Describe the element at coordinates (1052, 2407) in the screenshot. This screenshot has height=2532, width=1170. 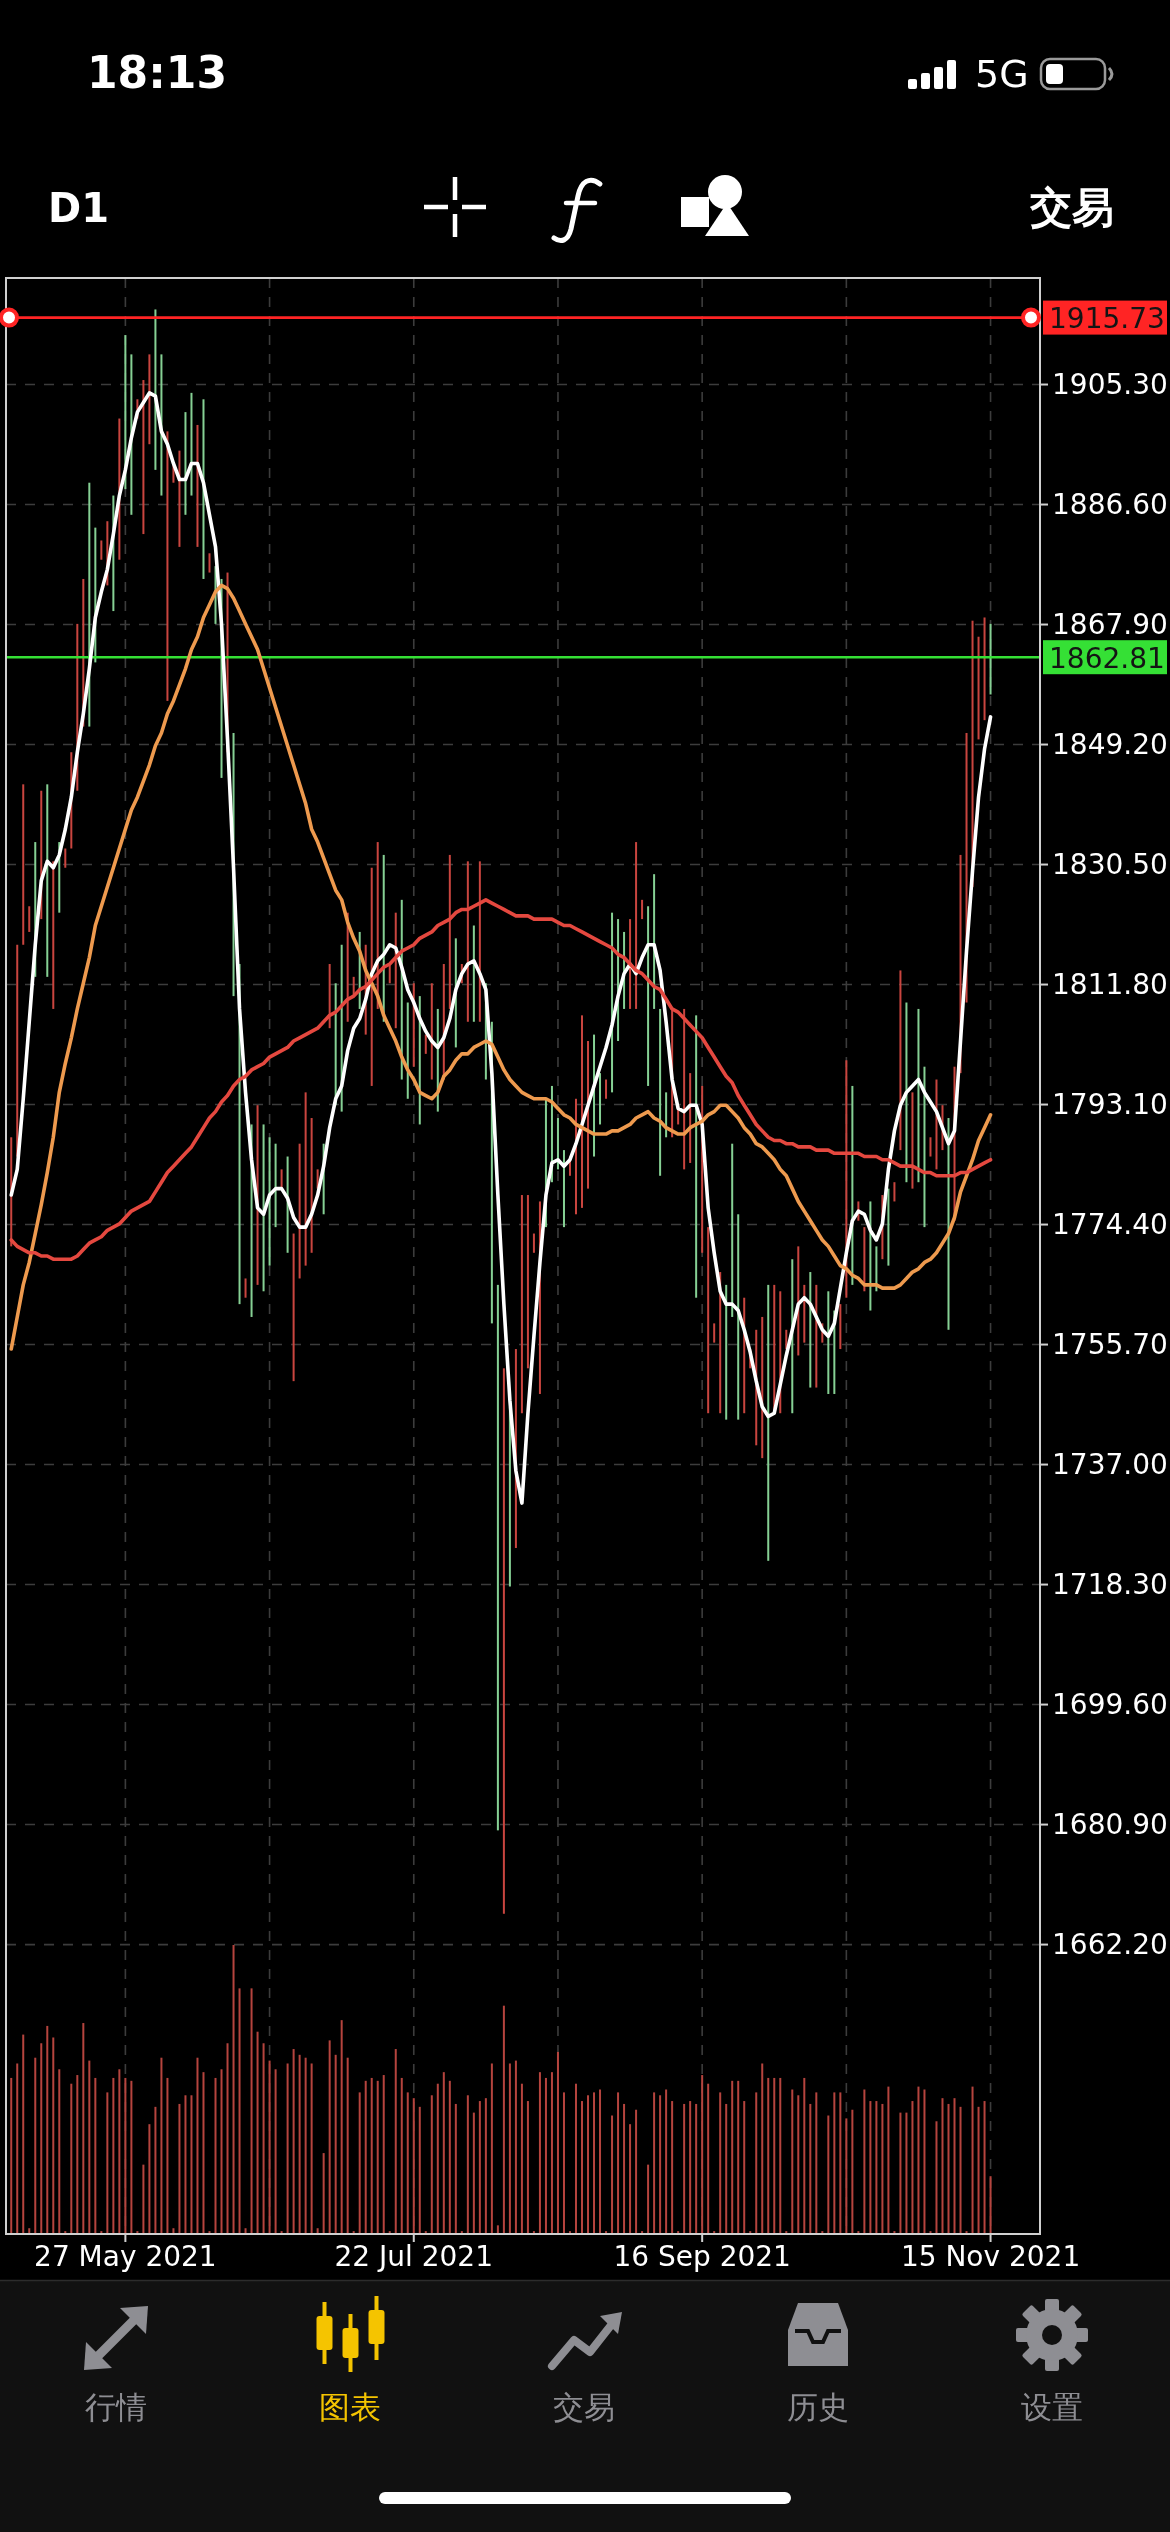
I see `text: 设置` at that location.